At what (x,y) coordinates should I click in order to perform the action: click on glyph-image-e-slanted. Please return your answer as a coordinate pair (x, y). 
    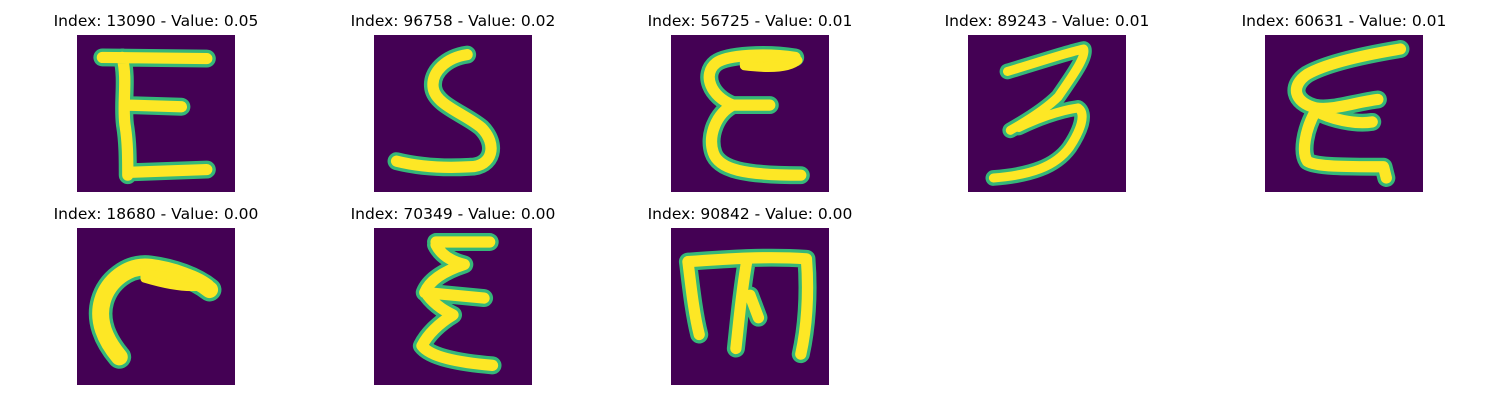
    Looking at the image, I should click on (1344, 113).